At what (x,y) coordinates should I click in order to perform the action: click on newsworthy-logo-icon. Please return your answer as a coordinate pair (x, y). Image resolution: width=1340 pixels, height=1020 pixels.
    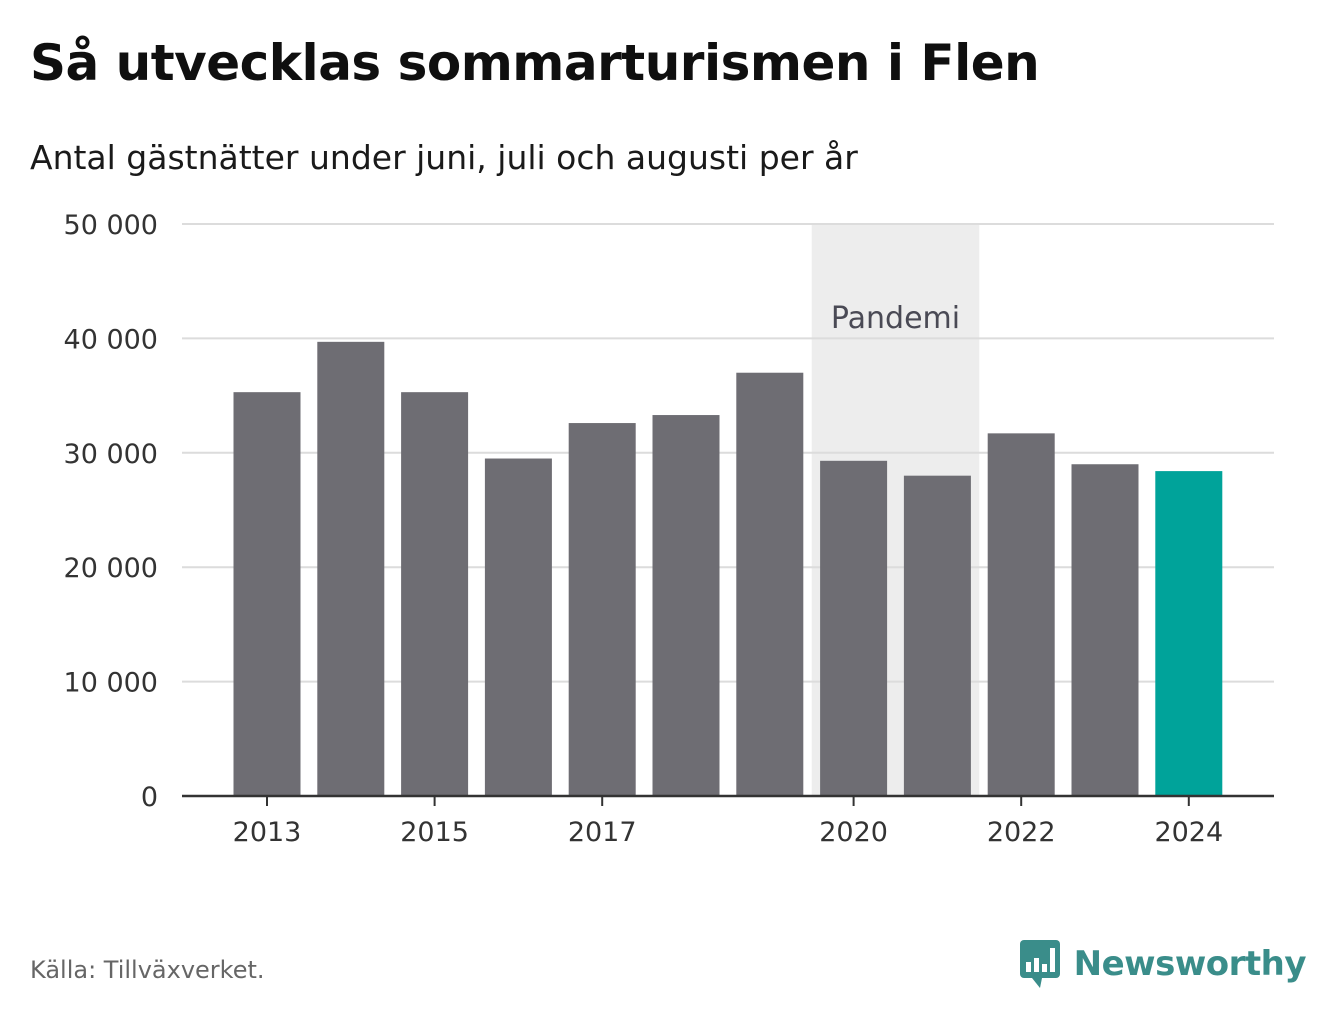
    Looking at the image, I should click on (1039, 964).